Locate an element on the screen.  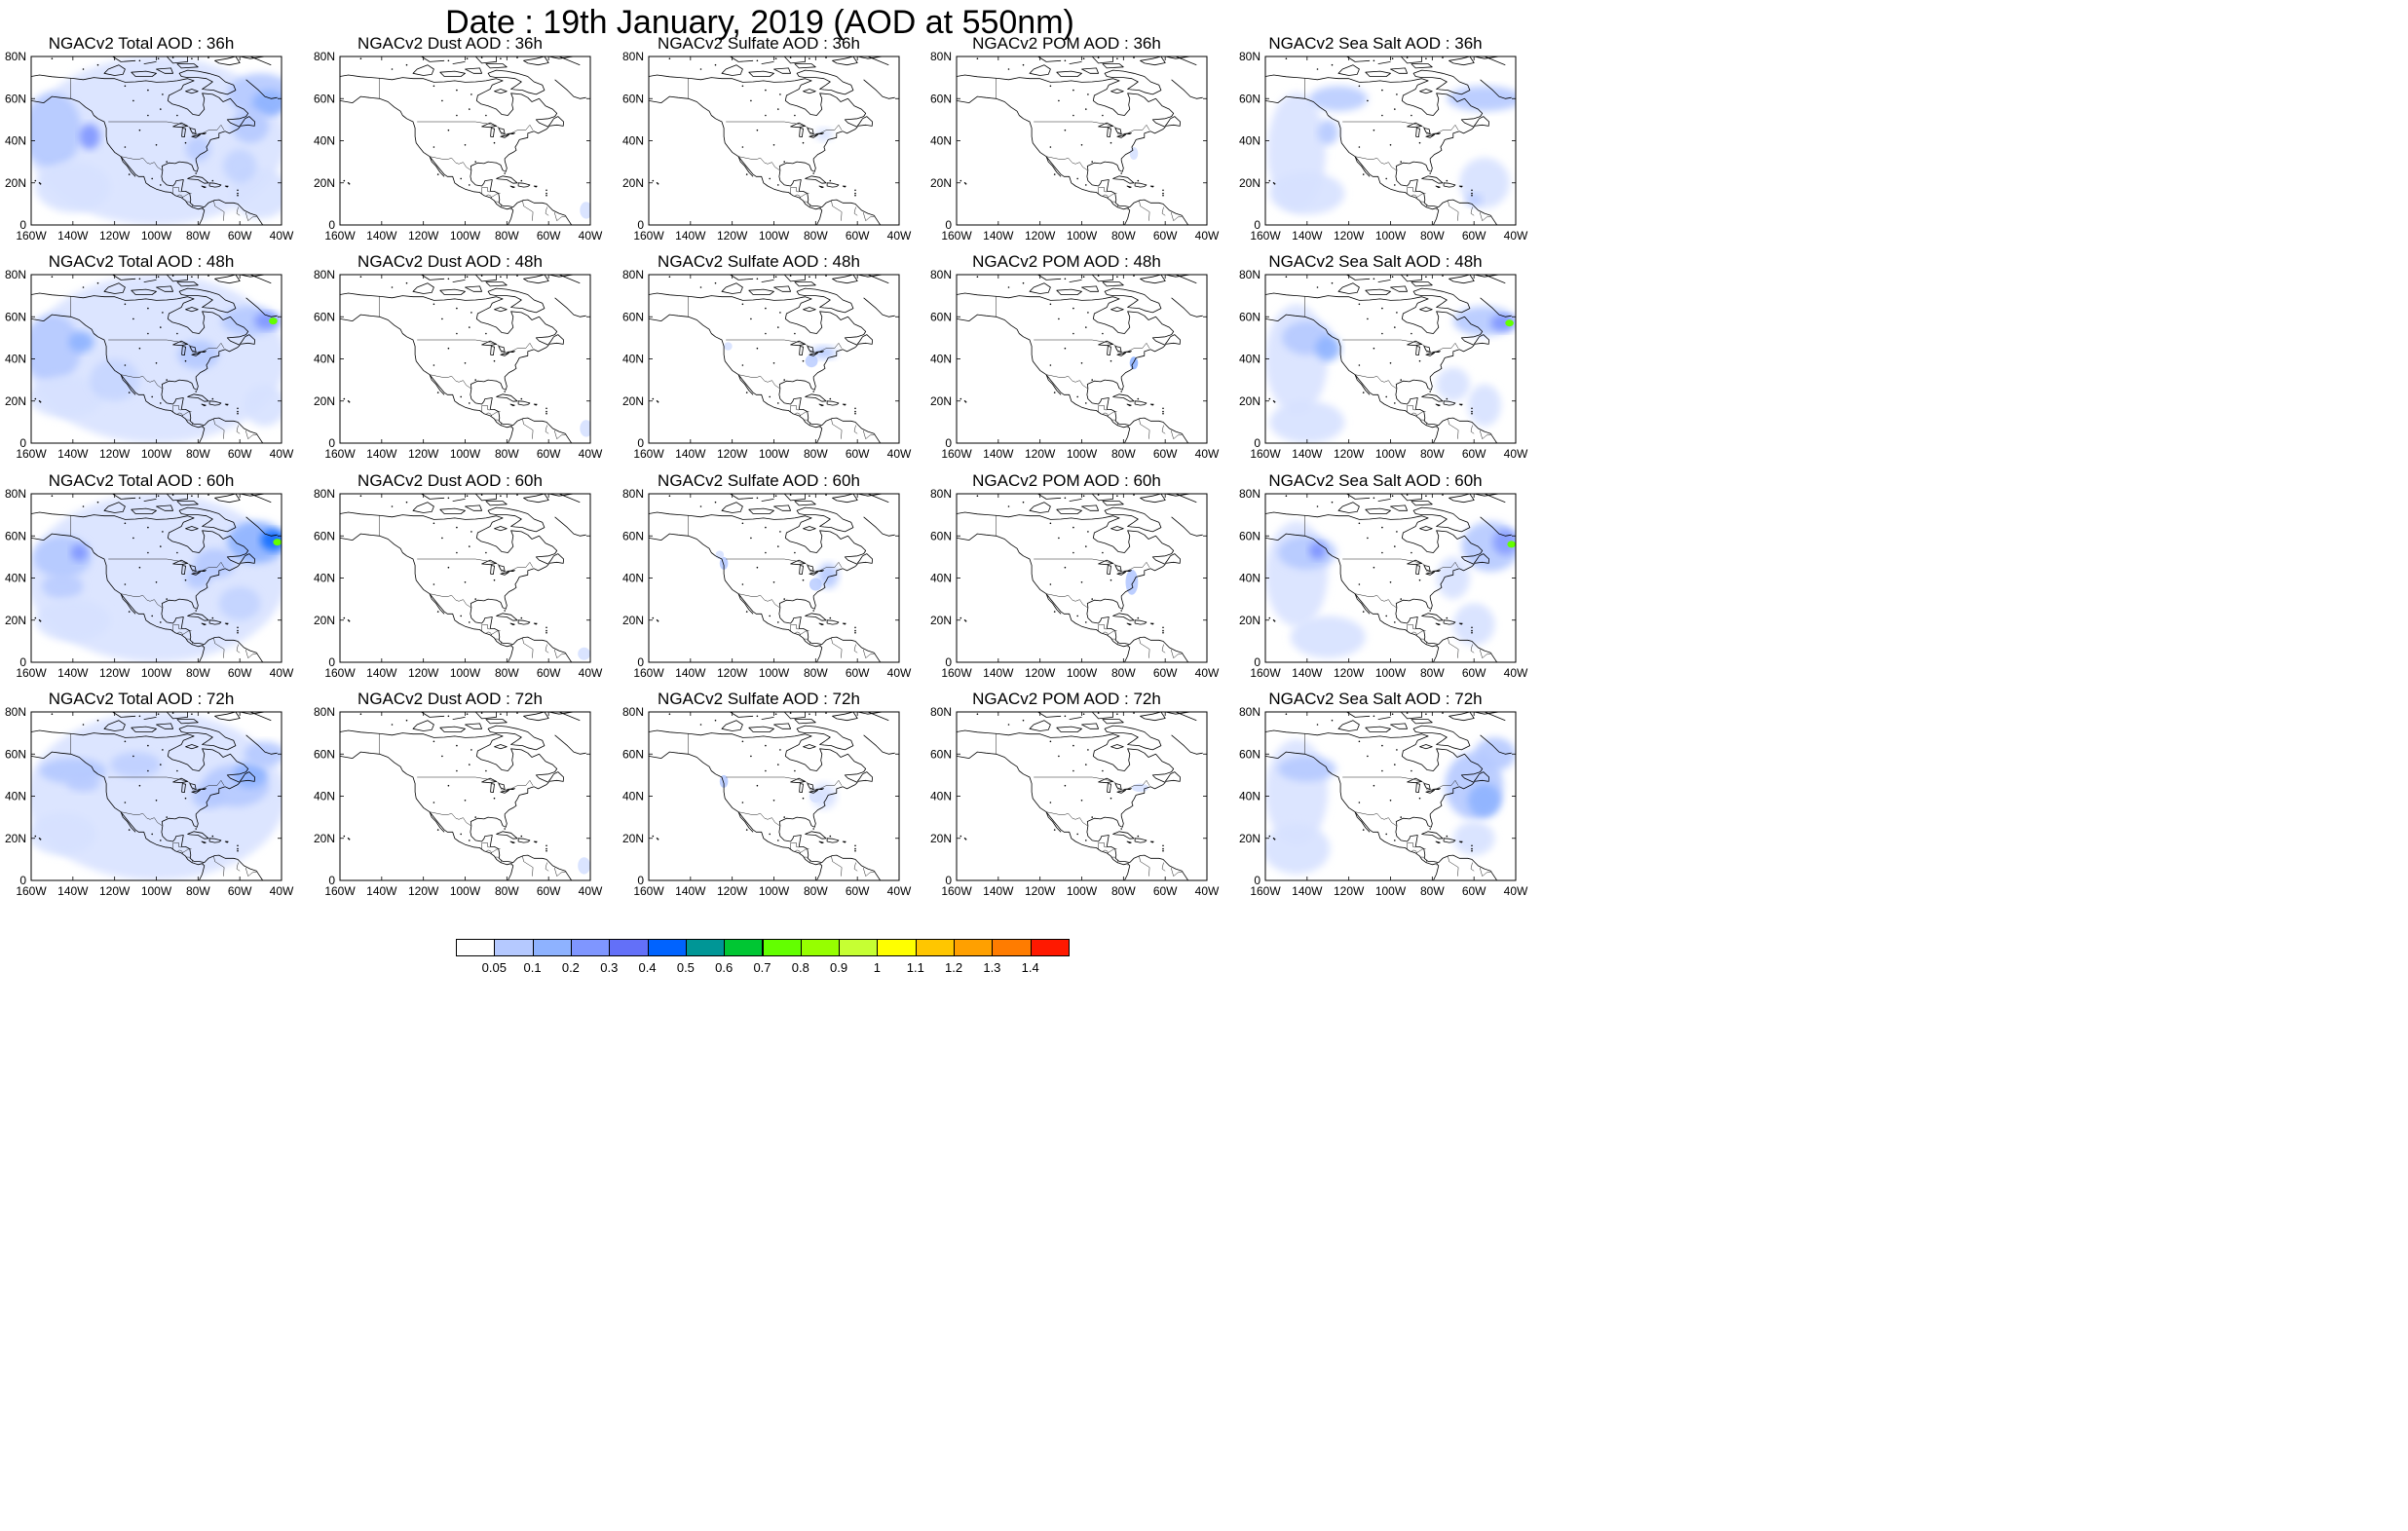
y-tick-label: 20N is located at coordinates (1249, 838).